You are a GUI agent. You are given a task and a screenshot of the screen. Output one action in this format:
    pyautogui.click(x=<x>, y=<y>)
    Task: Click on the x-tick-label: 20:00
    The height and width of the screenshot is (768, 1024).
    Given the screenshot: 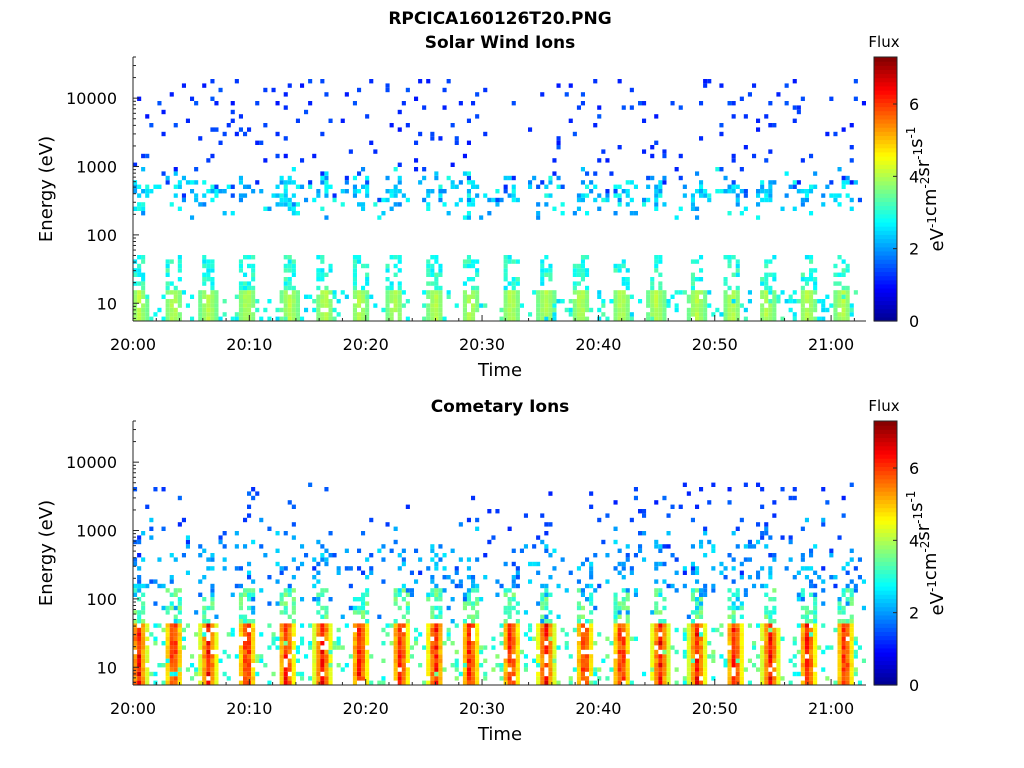 What is the action you would take?
    pyautogui.click(x=133, y=708)
    